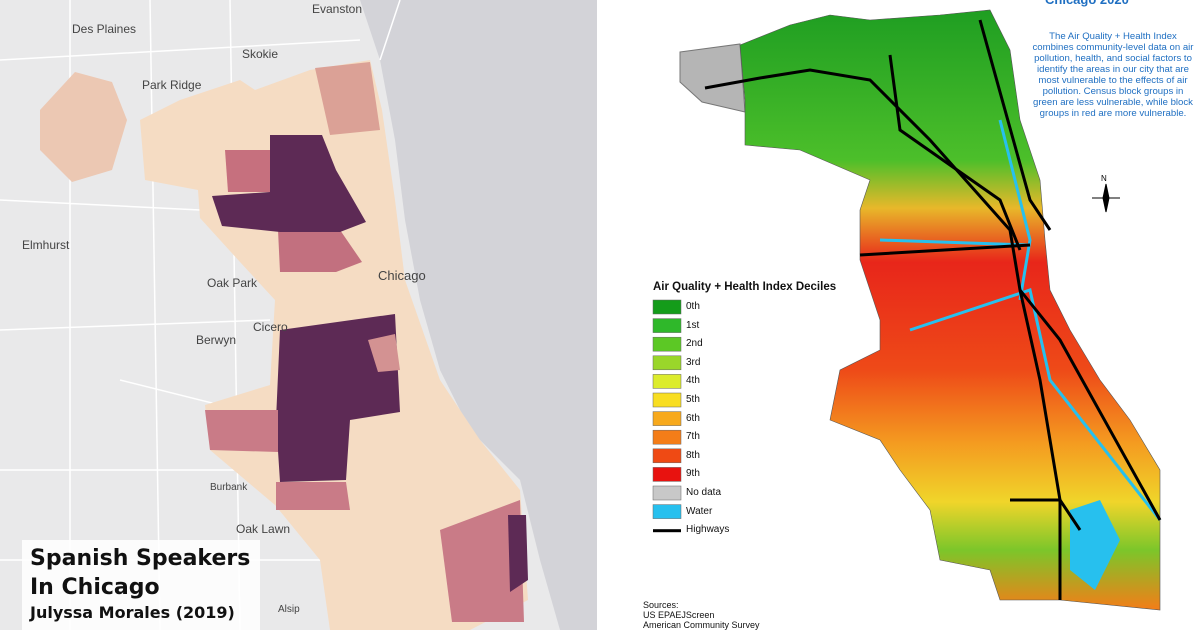  Describe the element at coordinates (337, 9) in the screenshot. I see `place-label: Evanston` at that location.